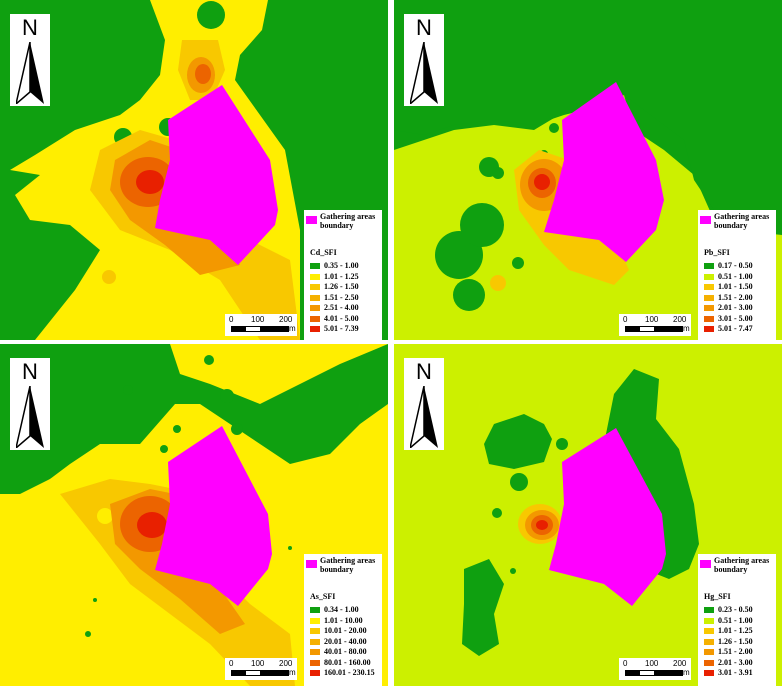  I want to click on legend-range: 1.01 - 10.00, so click(343, 620).